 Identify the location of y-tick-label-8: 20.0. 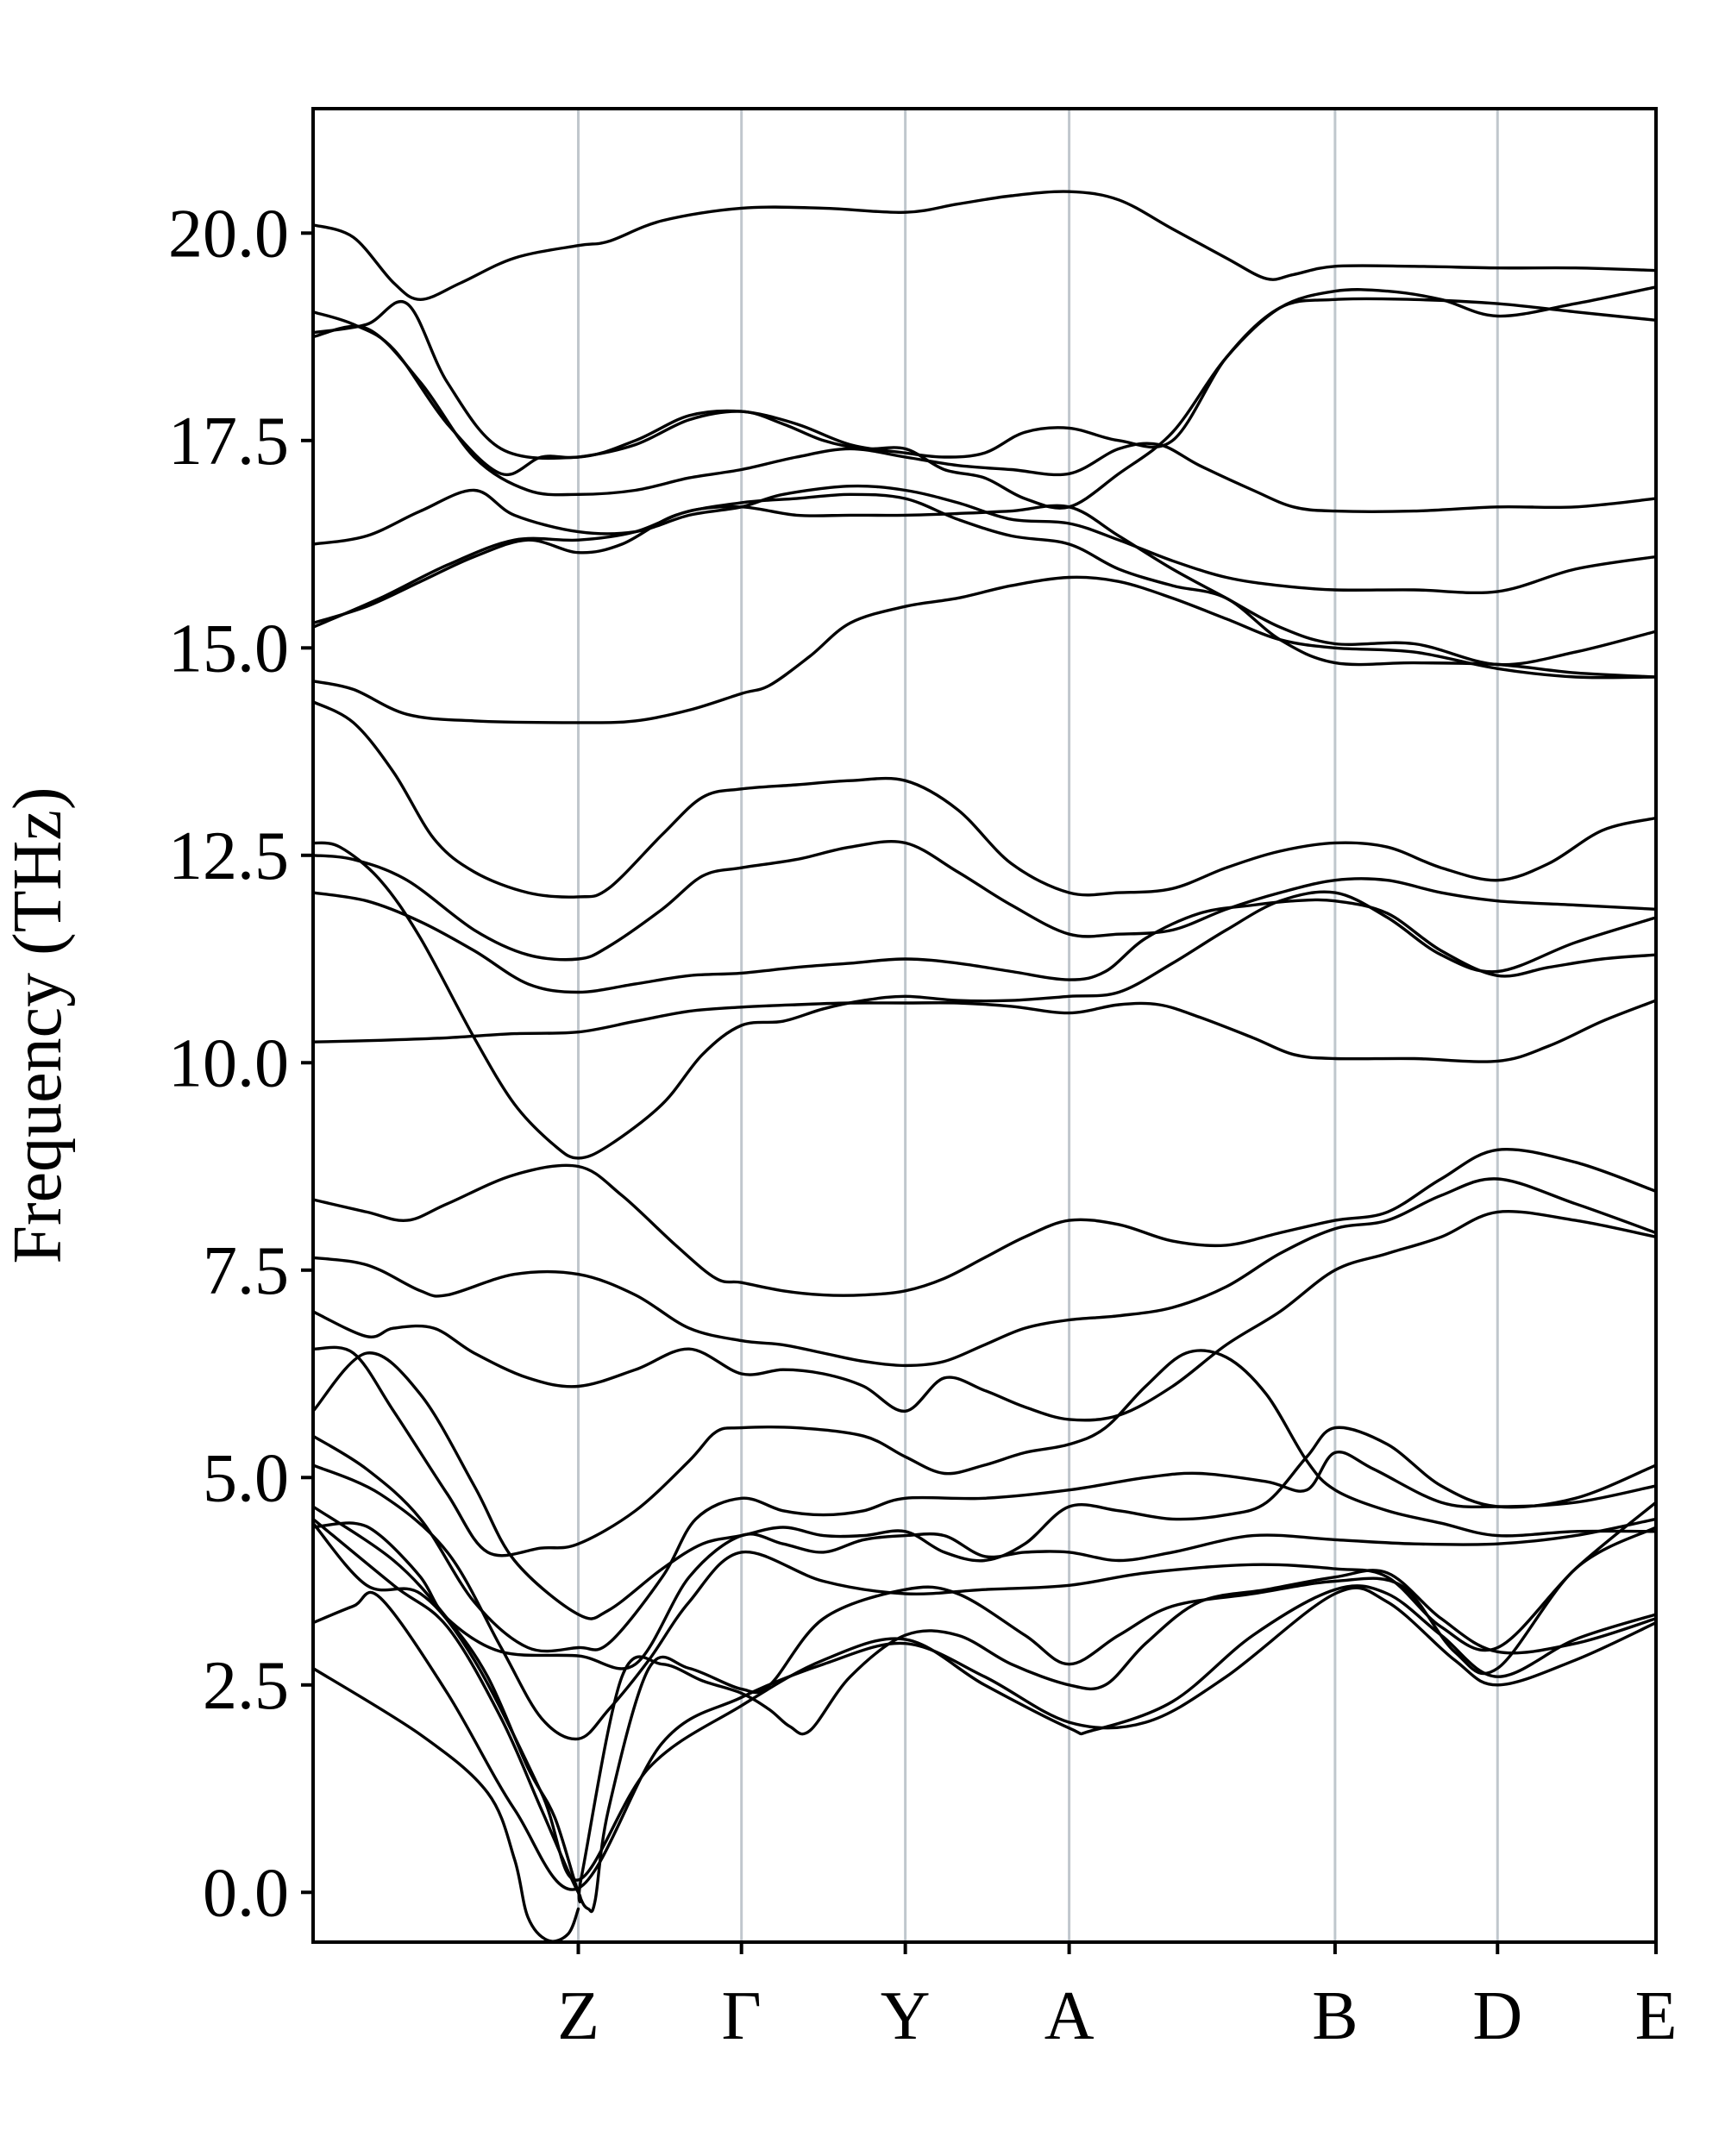
(229, 234).